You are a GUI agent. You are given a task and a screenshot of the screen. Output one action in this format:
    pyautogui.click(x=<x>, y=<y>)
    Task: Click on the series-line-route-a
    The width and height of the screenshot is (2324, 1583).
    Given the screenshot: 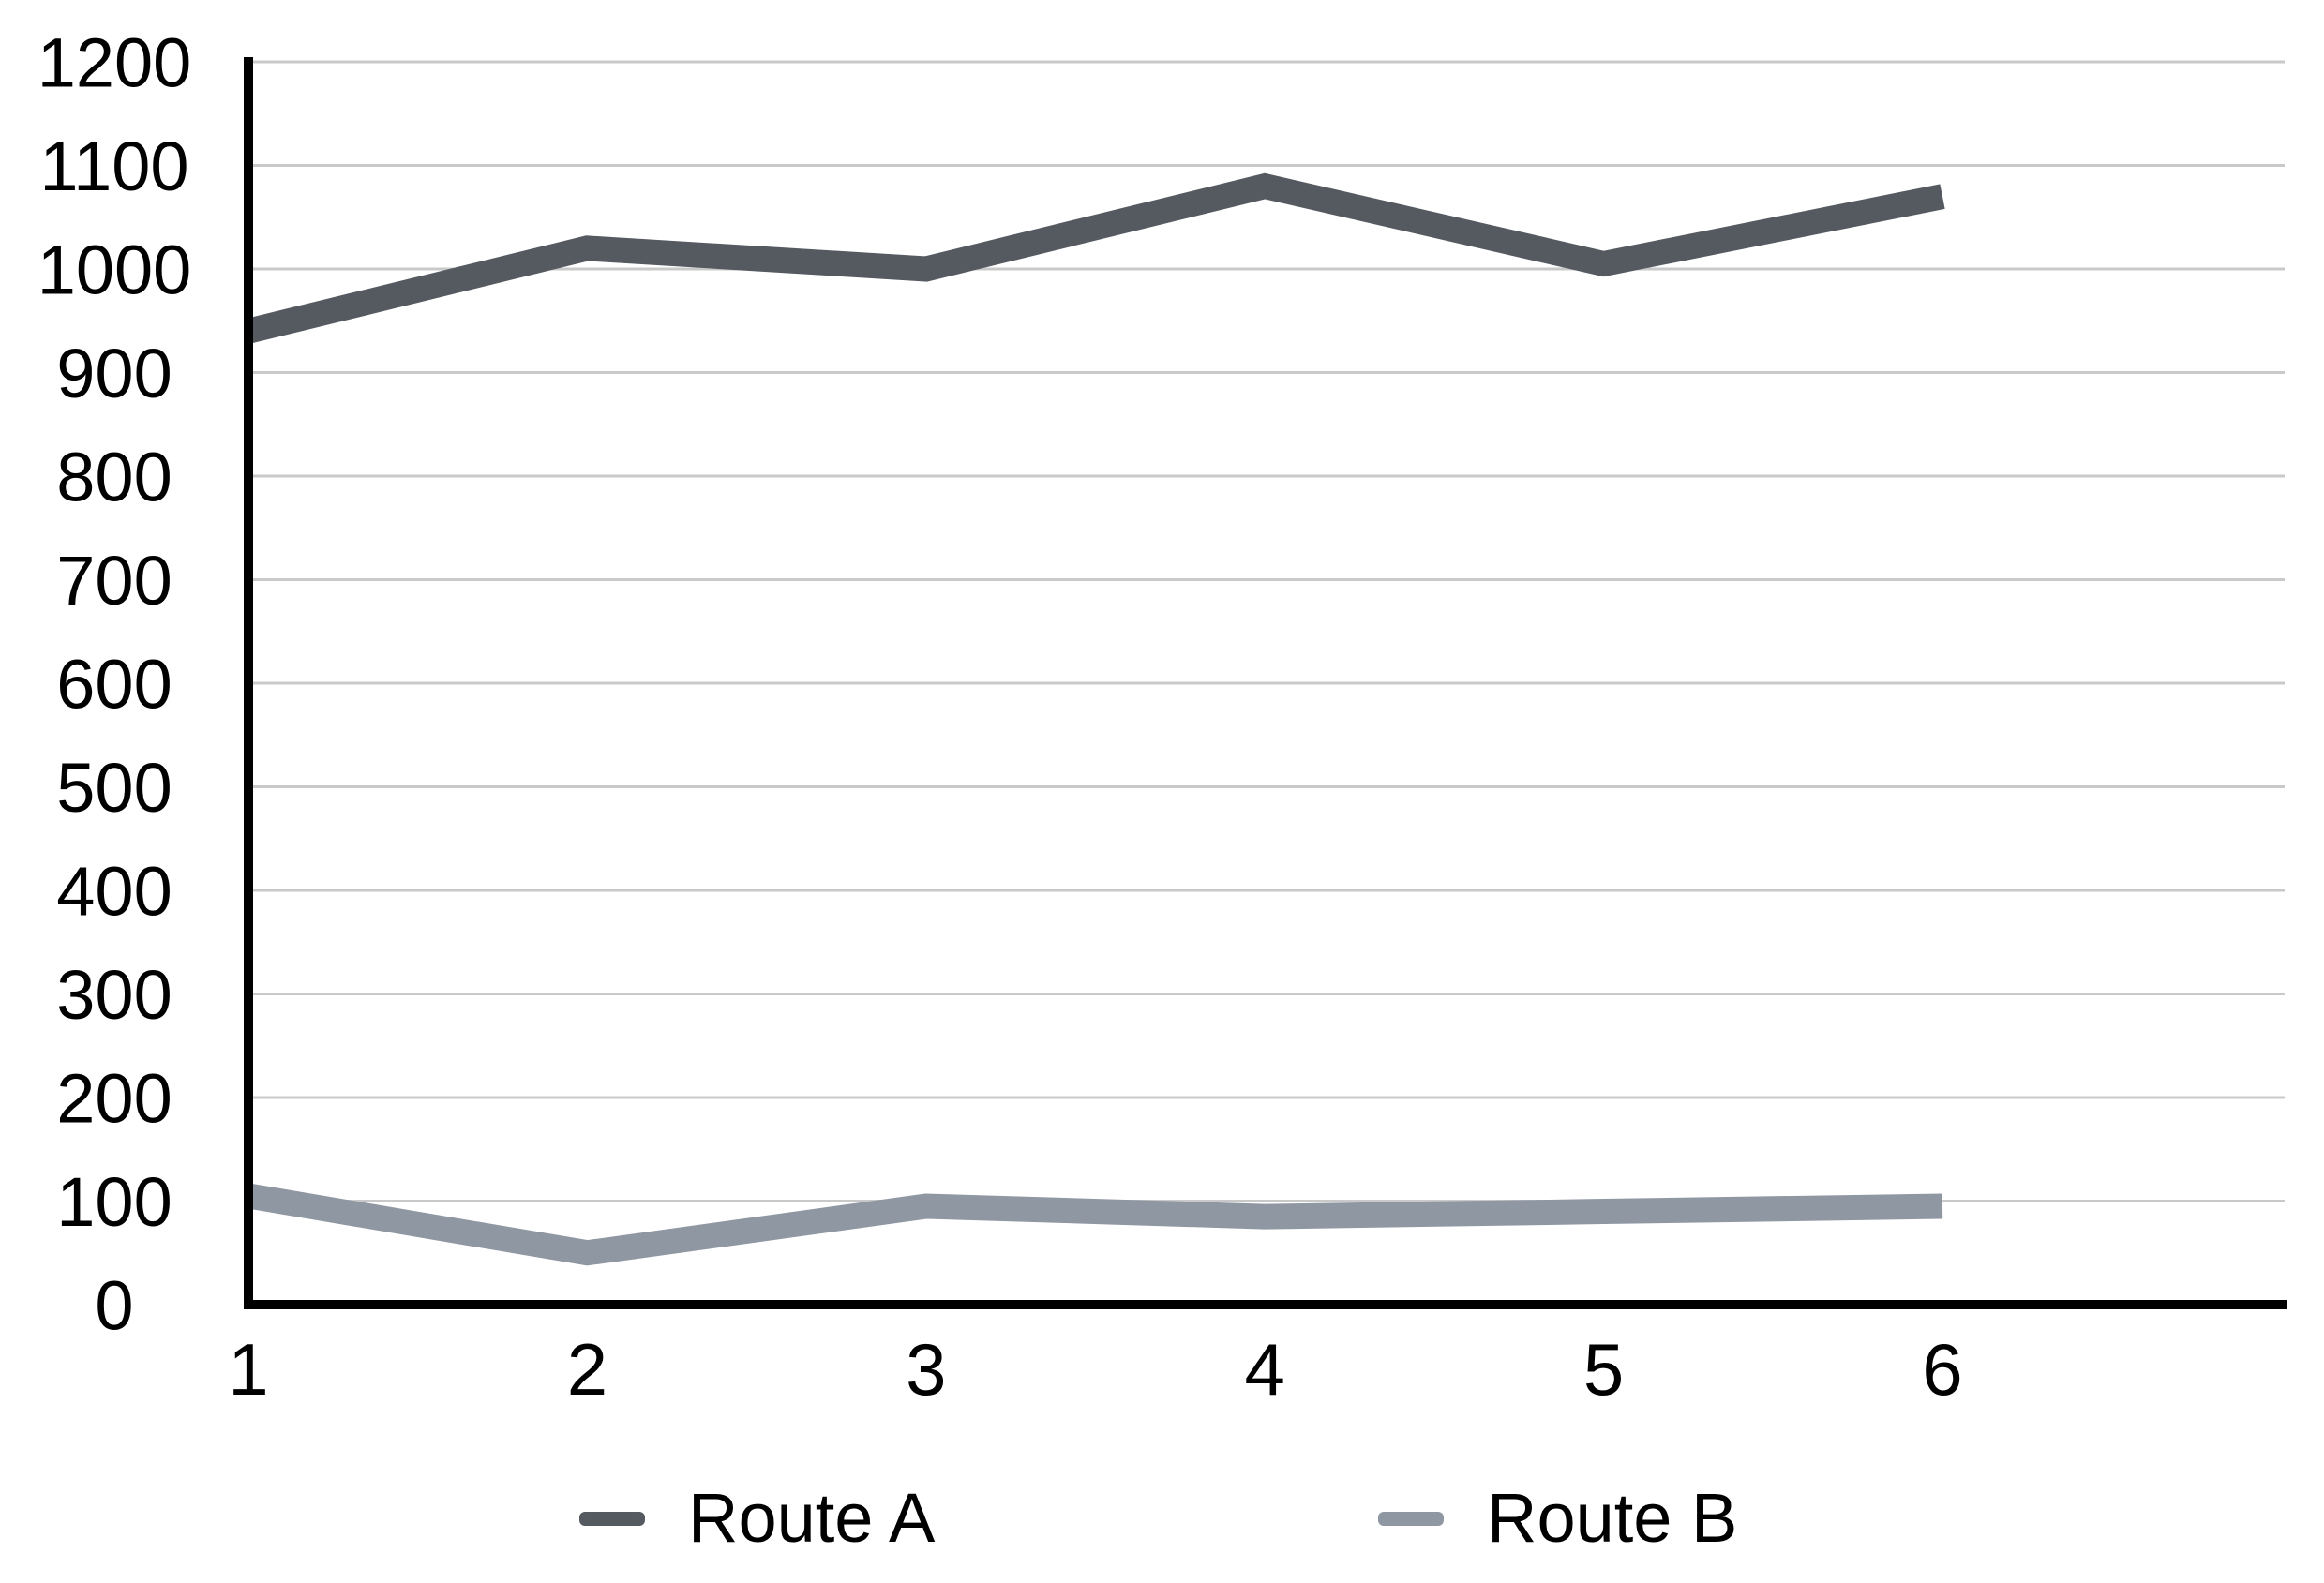 What is the action you would take?
    pyautogui.click(x=1095, y=258)
    